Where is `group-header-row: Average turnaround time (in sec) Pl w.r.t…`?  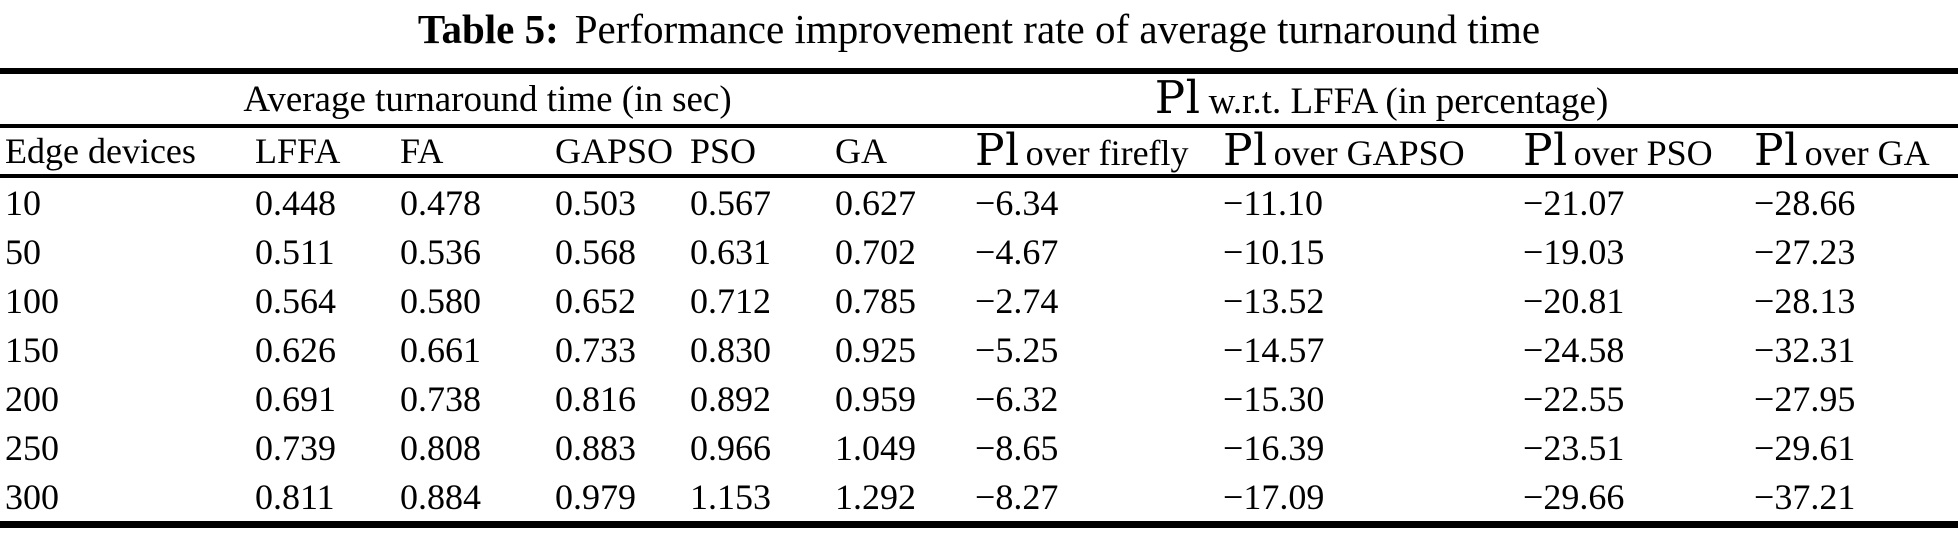
group-header-row: Average turnaround time (in sec) Pl w.r.t… is located at coordinates (979, 99).